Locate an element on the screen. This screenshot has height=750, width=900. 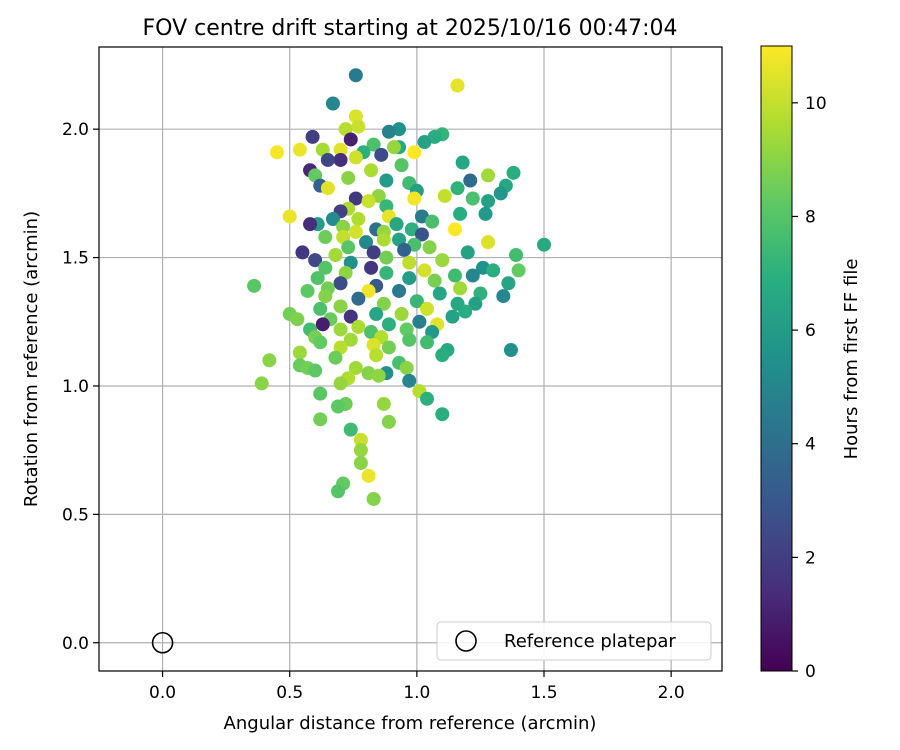
colorbar-tick-label: 10 is located at coordinates (816, 104).